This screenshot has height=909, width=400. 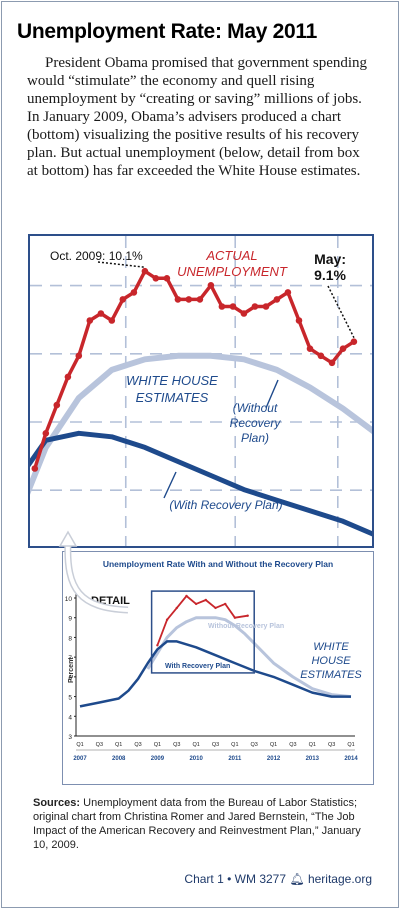 I want to click on y-tick-label: 3, so click(x=70, y=737).